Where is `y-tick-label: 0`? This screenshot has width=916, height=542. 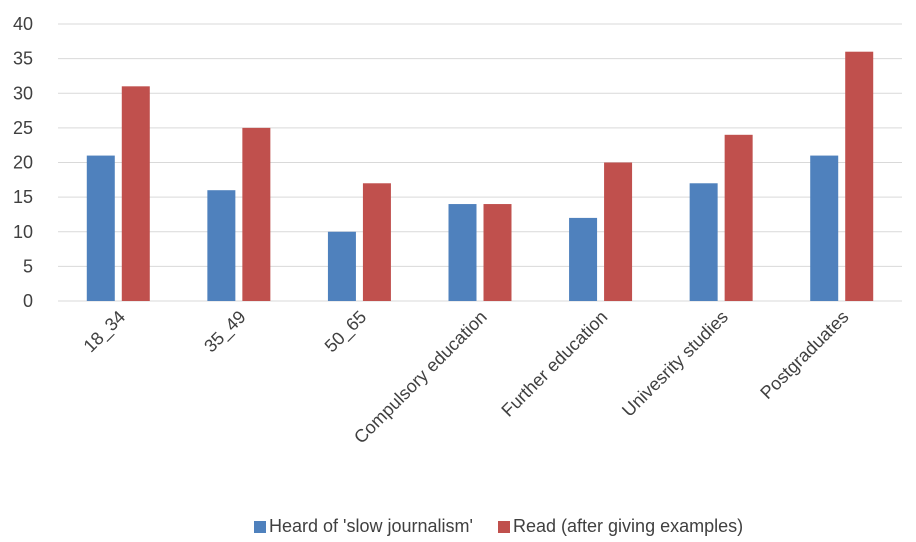 y-tick-label: 0 is located at coordinates (28, 301).